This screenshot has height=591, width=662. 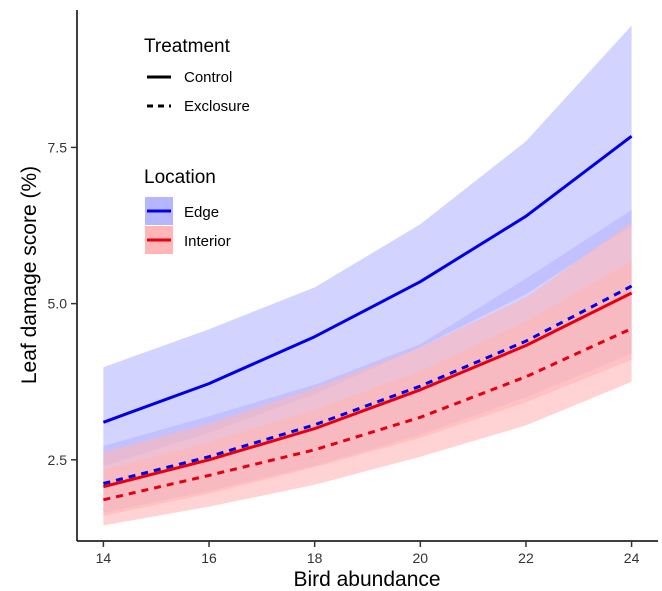 I want to click on x-axis-title: Bird abundance, so click(x=366, y=579).